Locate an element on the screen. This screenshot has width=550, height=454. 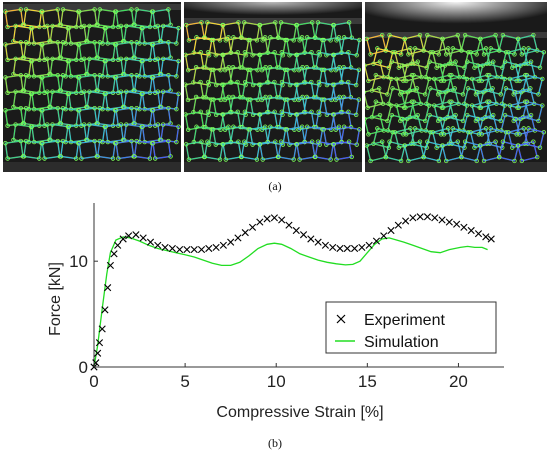
x-tick-label: 15 is located at coordinates (367, 381).